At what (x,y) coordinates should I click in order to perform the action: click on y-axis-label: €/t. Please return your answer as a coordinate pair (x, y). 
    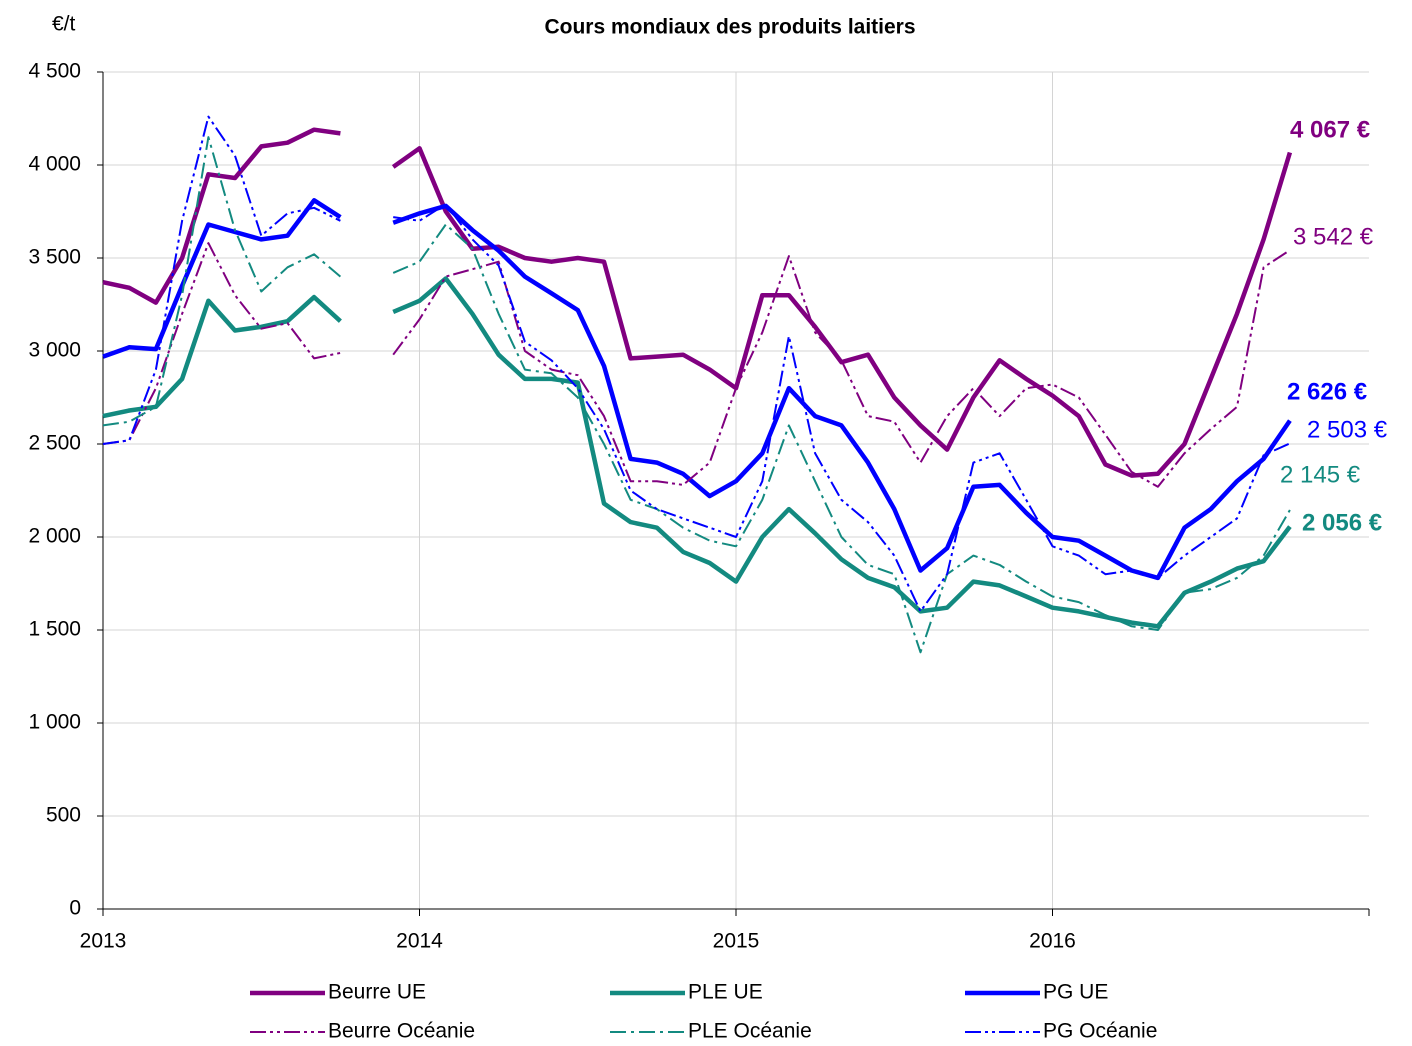
    Looking at the image, I should click on (64, 24).